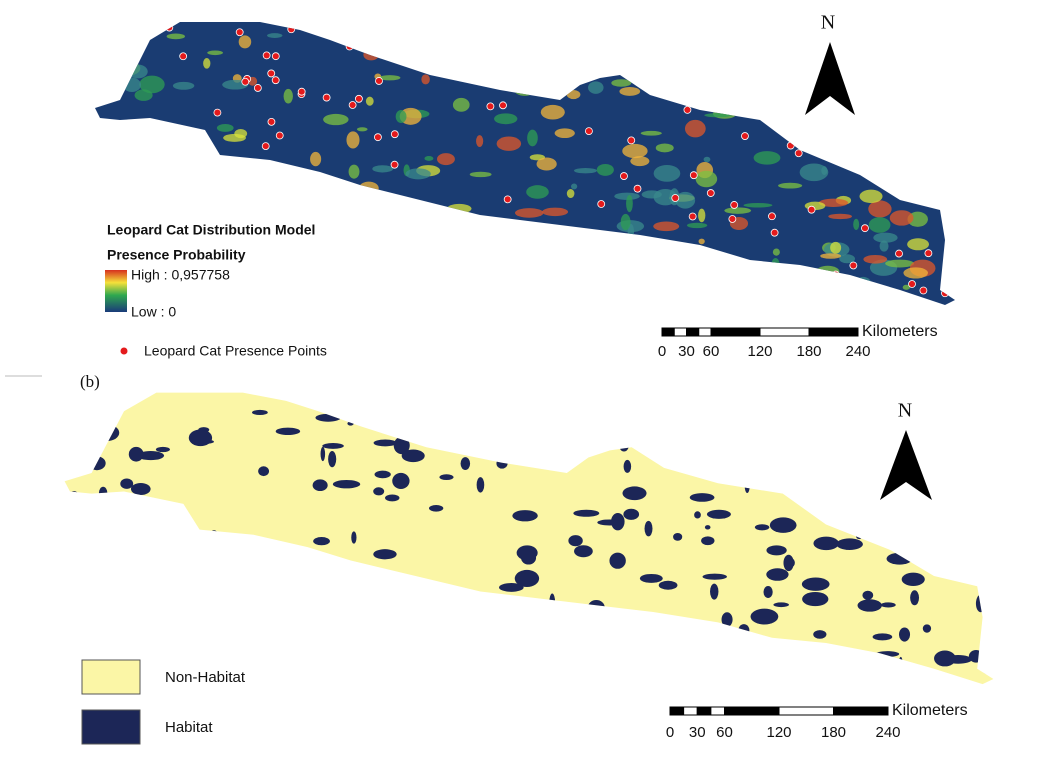 The height and width of the screenshot is (761, 1037). I want to click on scale-bar: 0 30 60 120 180 240 Kilometers, so click(798, 341).